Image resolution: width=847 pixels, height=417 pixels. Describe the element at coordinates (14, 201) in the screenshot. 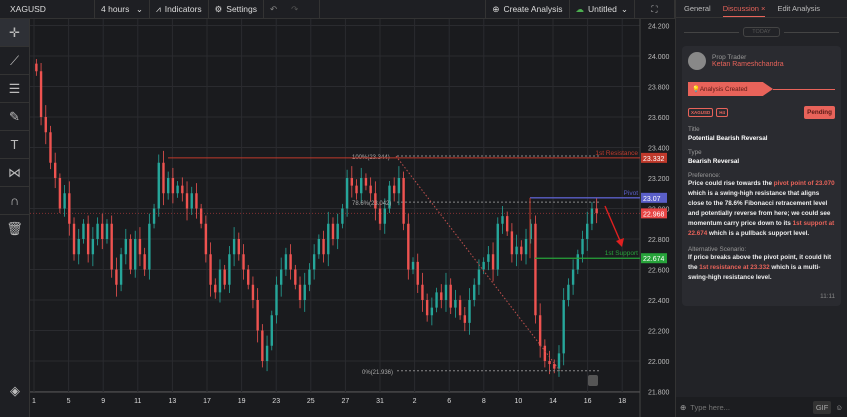

I see `magnet-icon: ∩` at that location.